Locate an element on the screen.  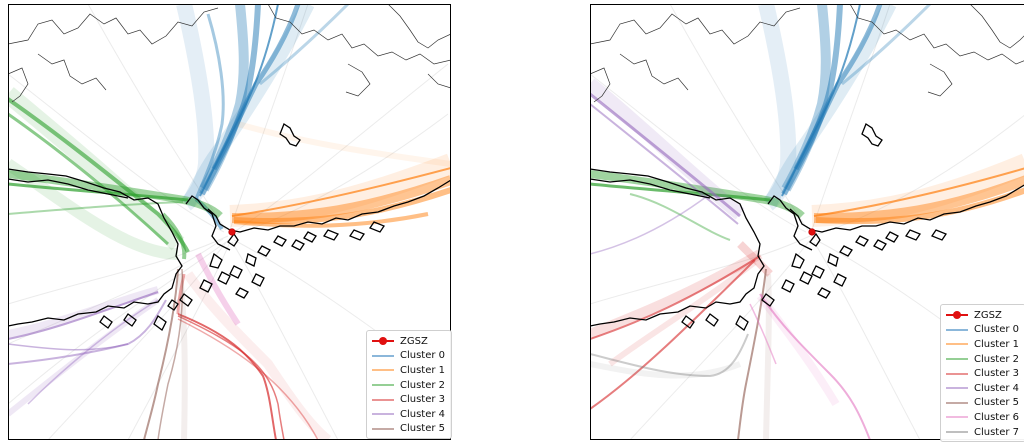
cluster-6-routes is located at coordinates (810, 366).